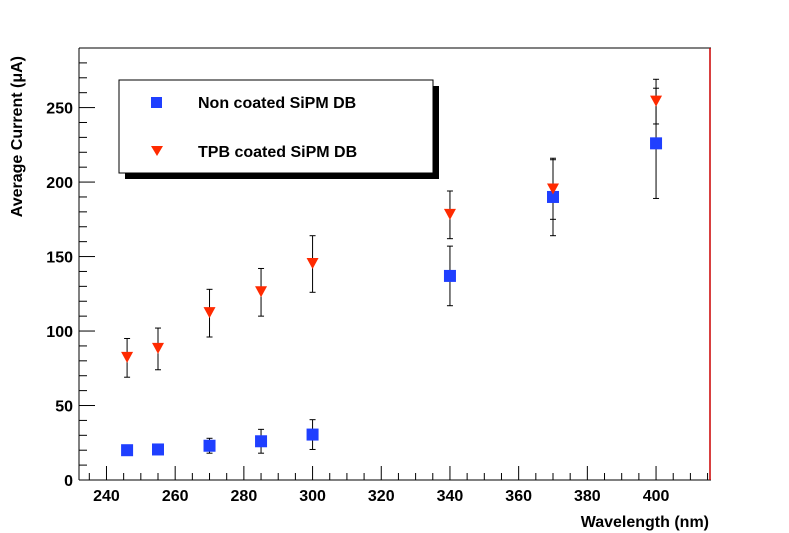  I want to click on x-ticks: 240 260 280 300 320 340 360 380 400, so click(398, 485).